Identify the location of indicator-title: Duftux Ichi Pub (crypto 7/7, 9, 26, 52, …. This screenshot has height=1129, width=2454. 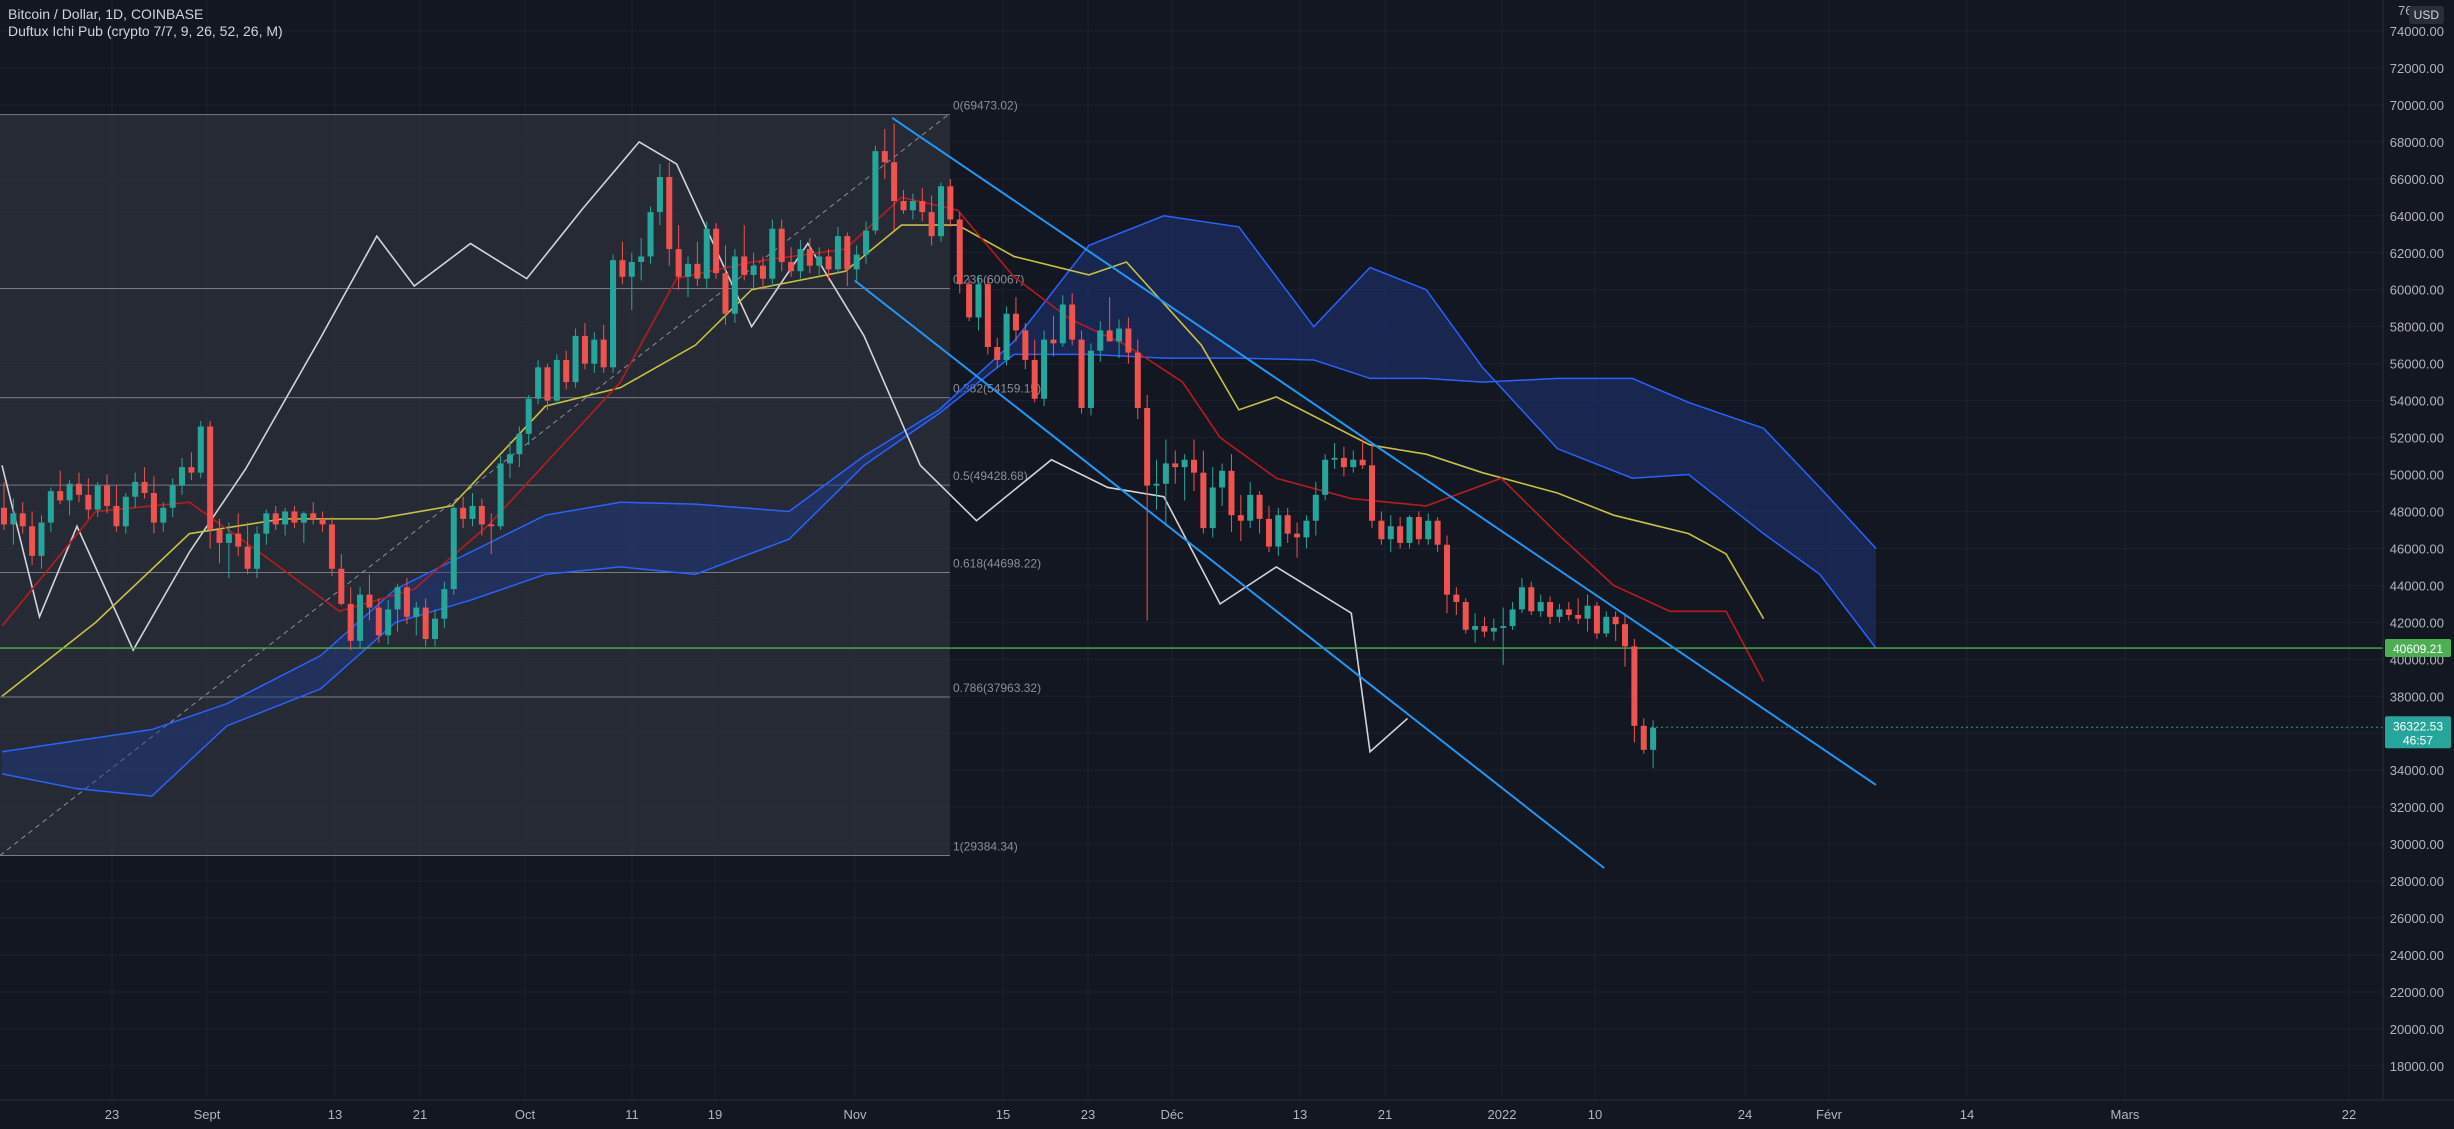
(145, 31).